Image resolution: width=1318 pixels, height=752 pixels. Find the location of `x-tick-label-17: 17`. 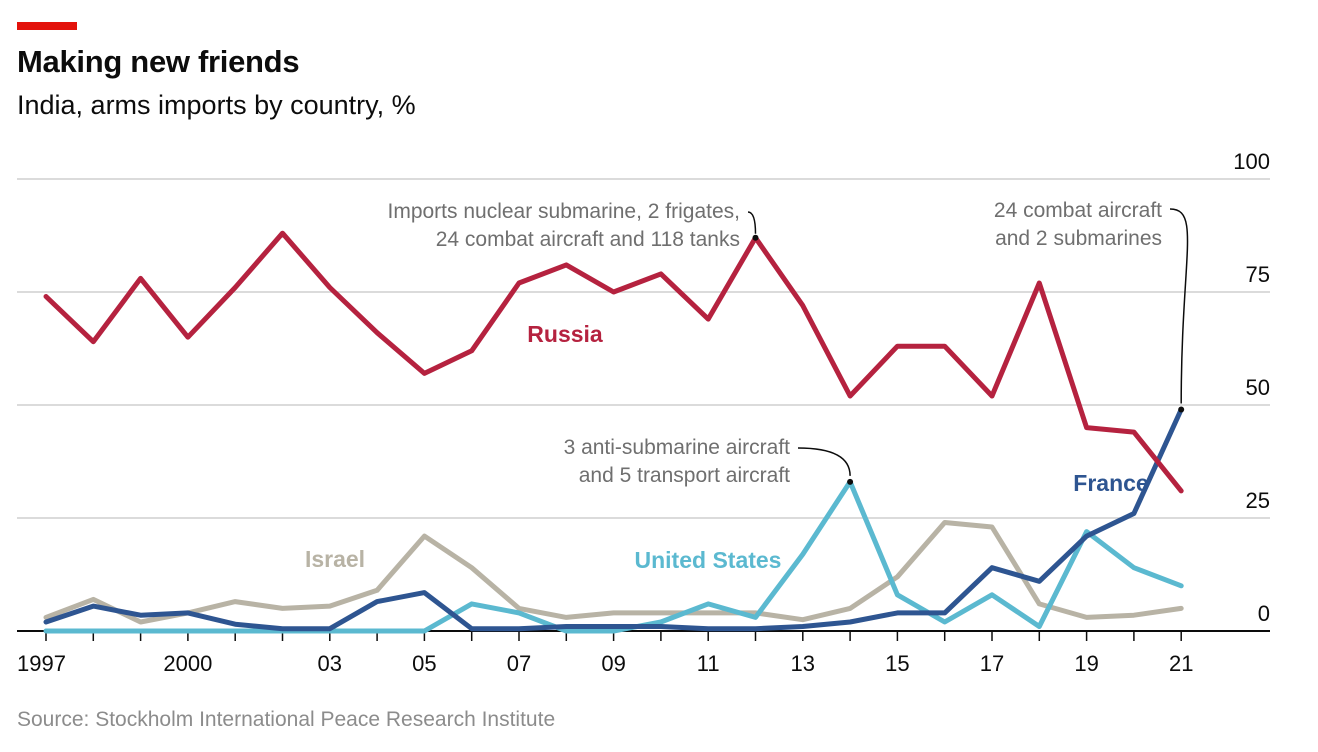

x-tick-label-17: 17 is located at coordinates (992, 663).